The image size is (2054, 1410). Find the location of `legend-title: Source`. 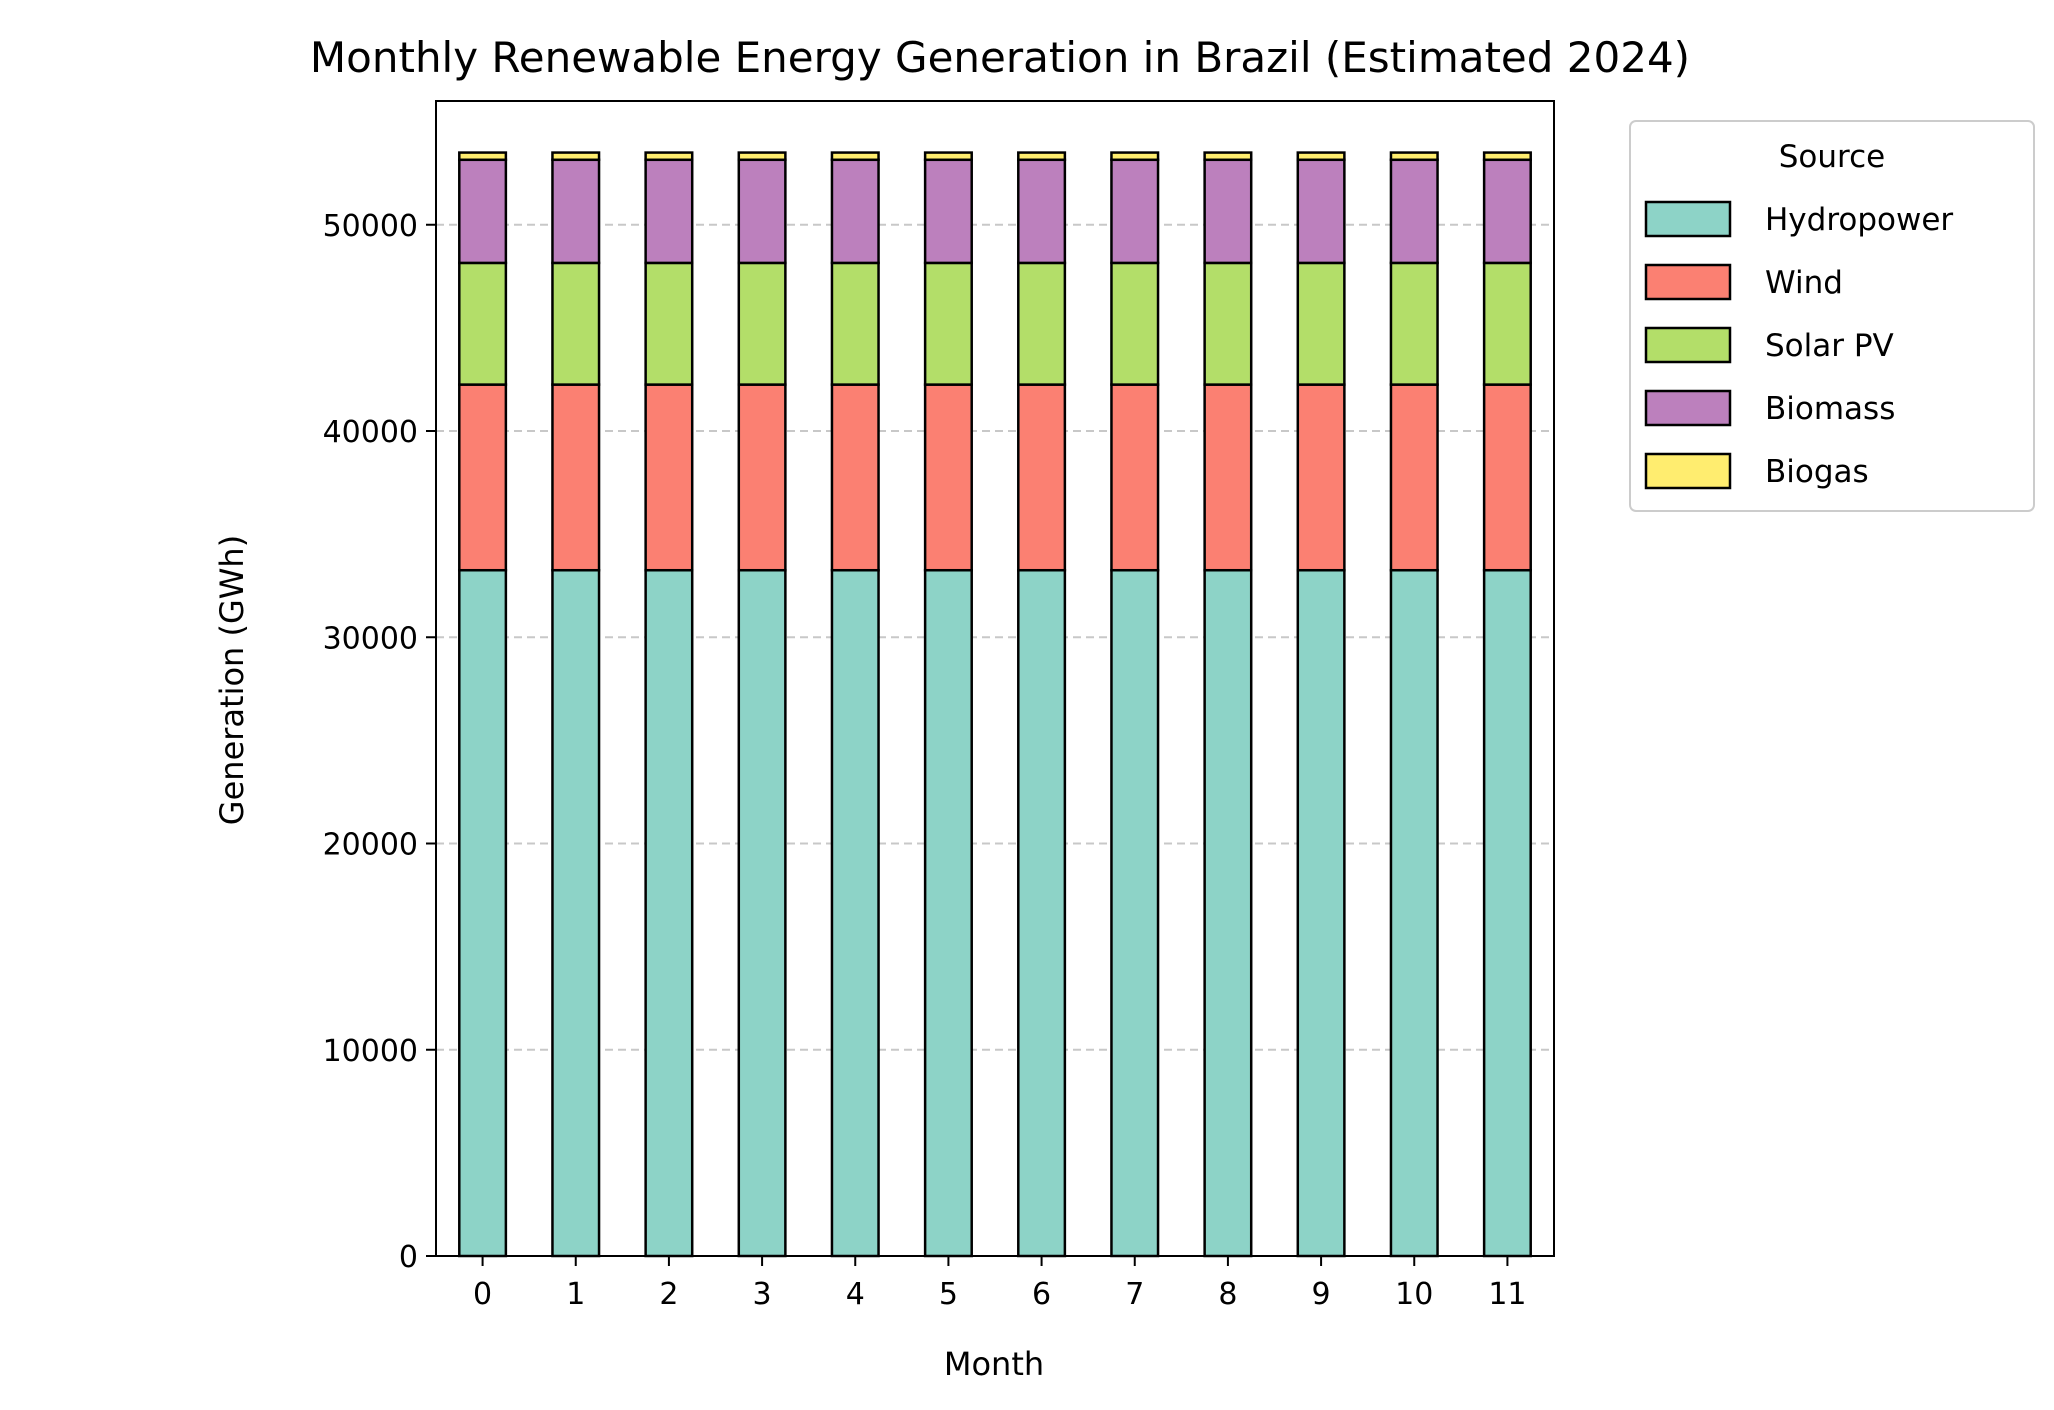

legend-title: Source is located at coordinates (1832, 157).